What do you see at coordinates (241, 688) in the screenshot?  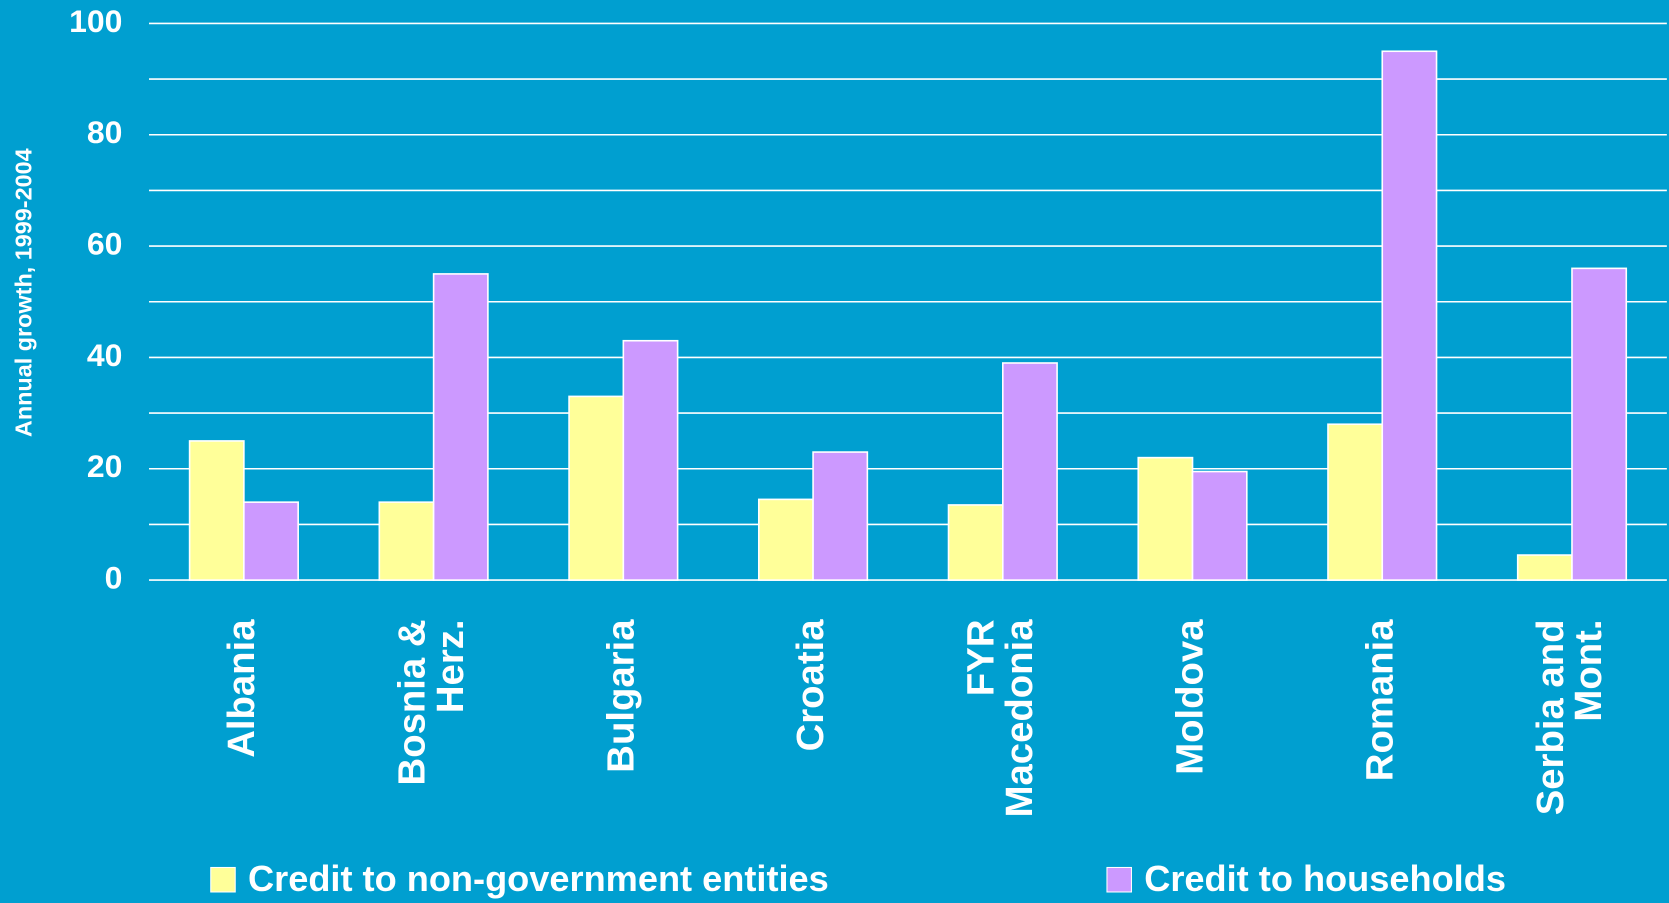 I see `x-tick-label: Albania` at bounding box center [241, 688].